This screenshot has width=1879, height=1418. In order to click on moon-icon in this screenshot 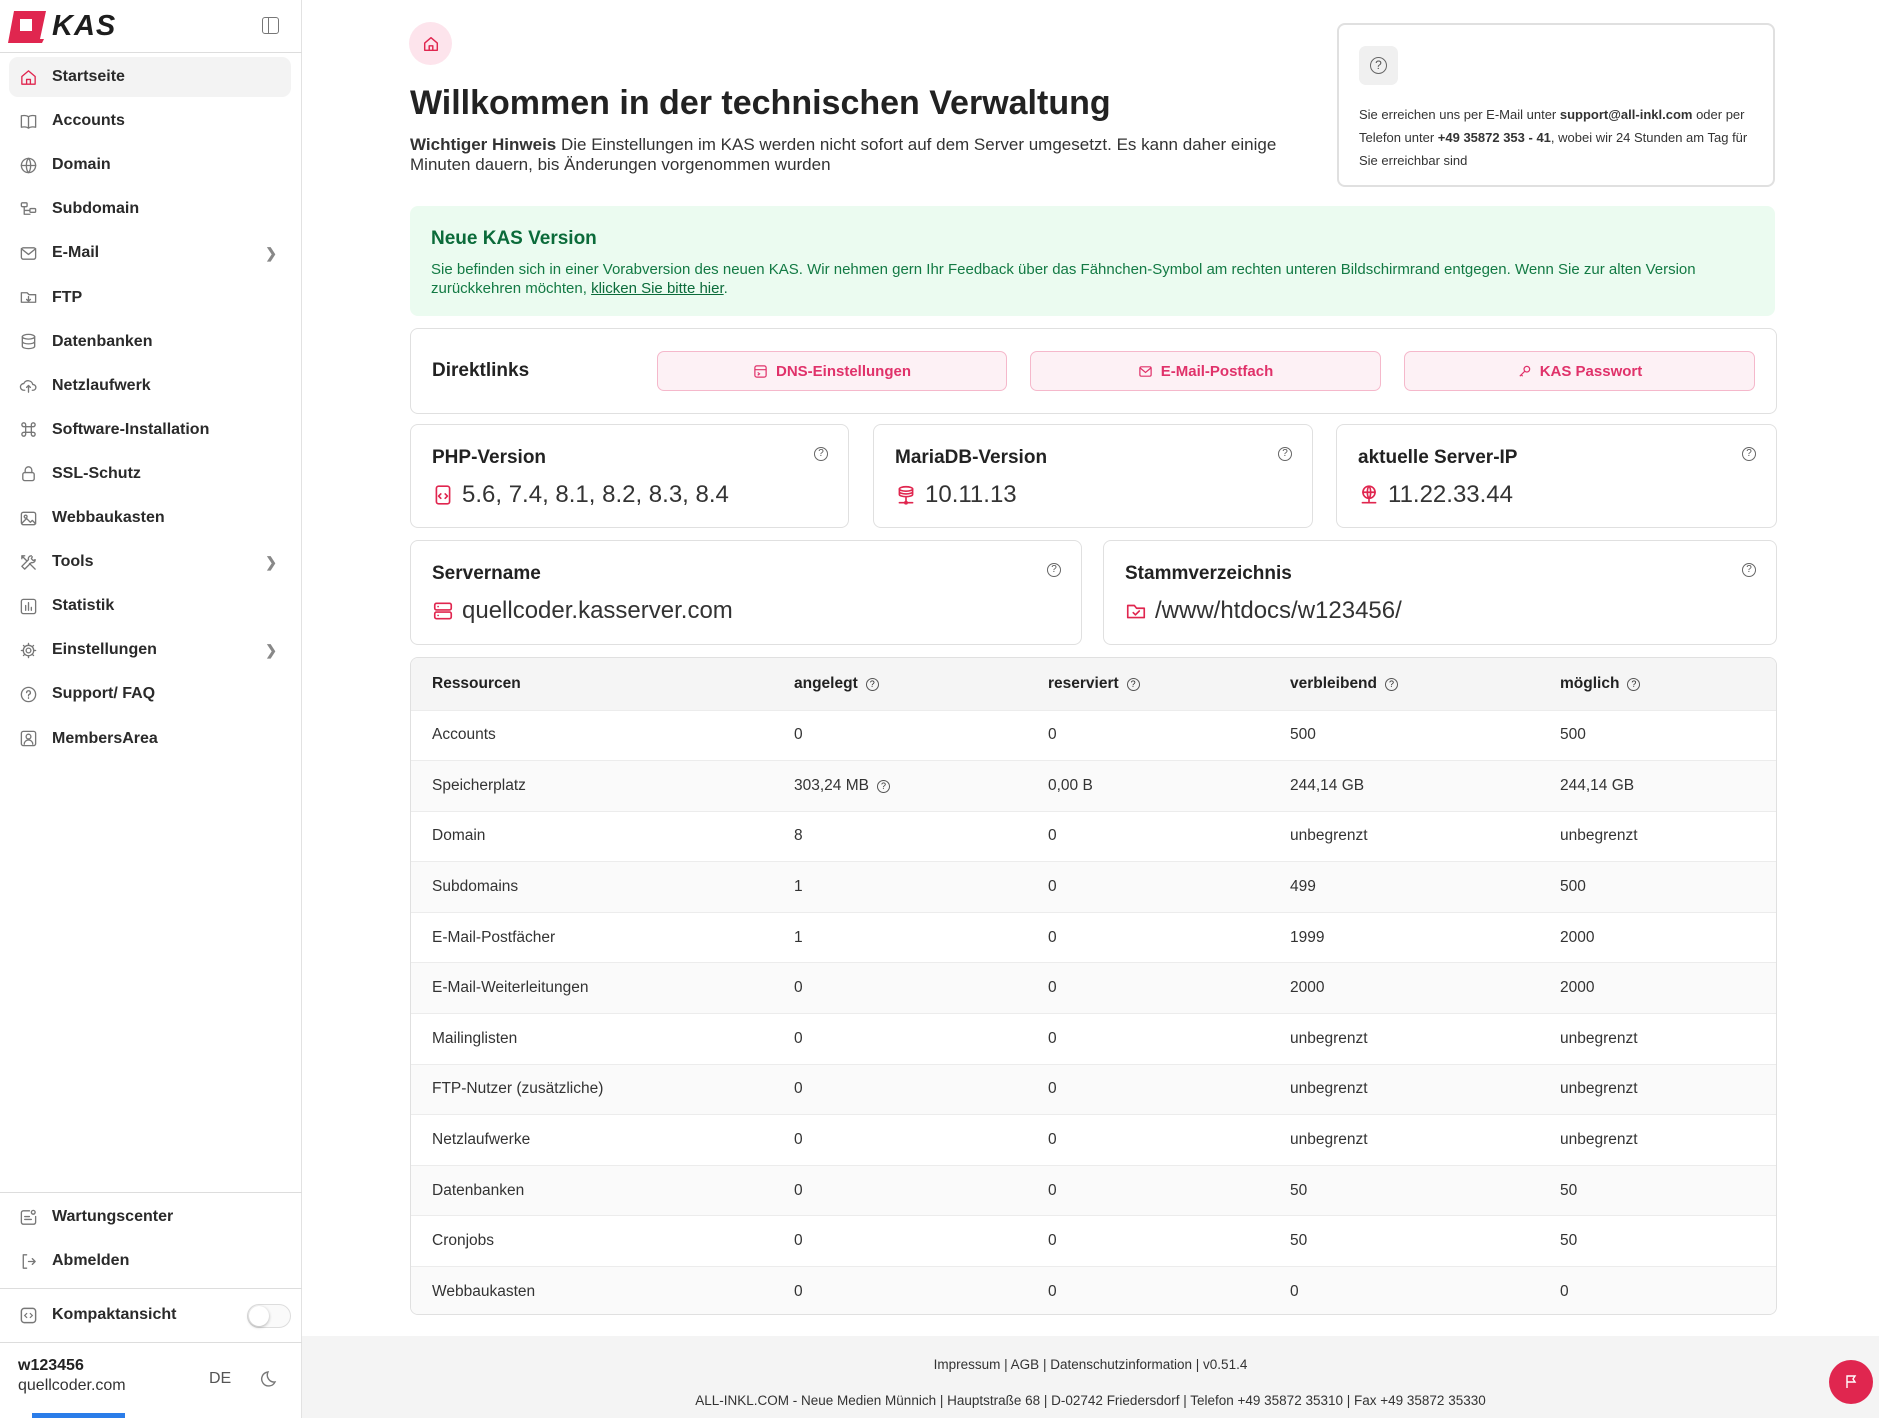, I will do `click(270, 1379)`.